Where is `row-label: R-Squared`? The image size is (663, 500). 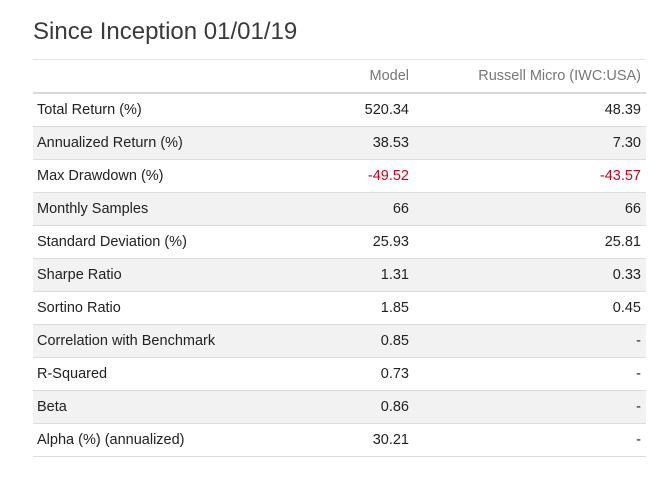
row-label: R-Squared is located at coordinates (170, 374).